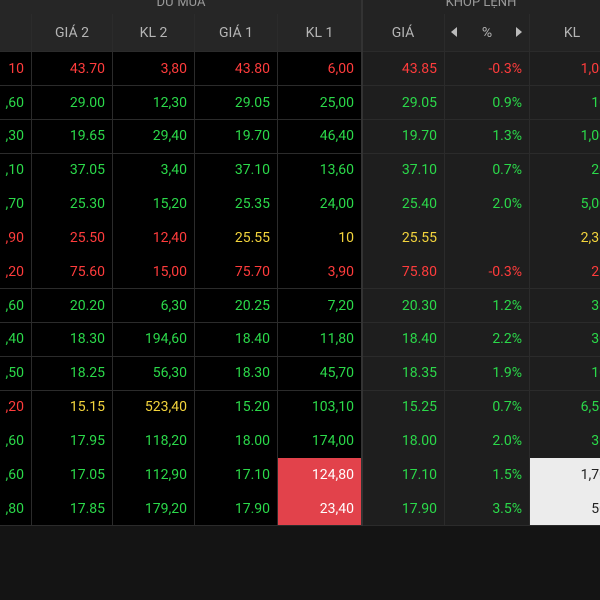 Image resolution: width=600 pixels, height=600 pixels. I want to click on cell: 2,30, so click(565, 238).